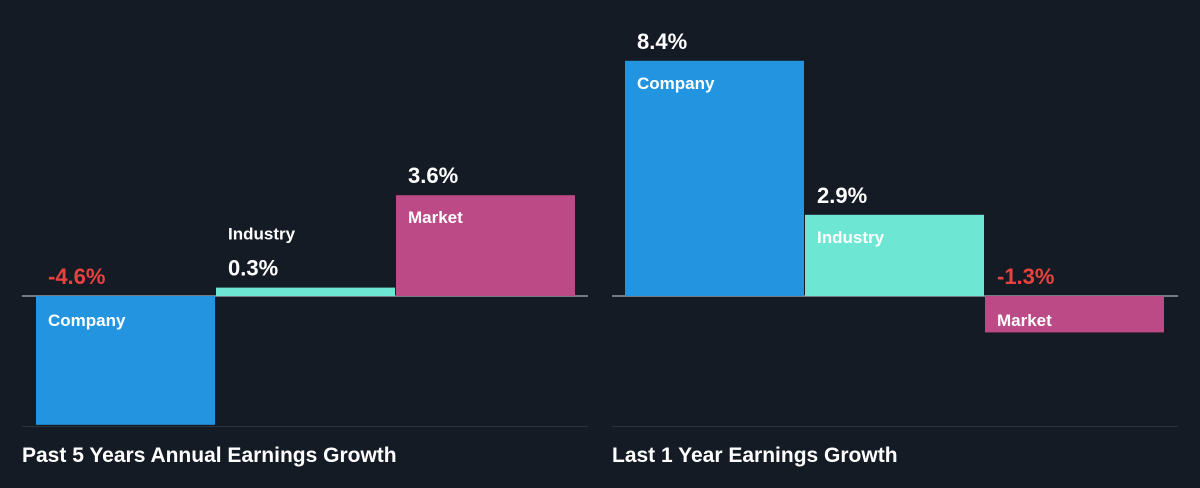 This screenshot has height=488, width=1200. Describe the element at coordinates (714, 178) in the screenshot. I see `last-1-year-company-bar` at that location.